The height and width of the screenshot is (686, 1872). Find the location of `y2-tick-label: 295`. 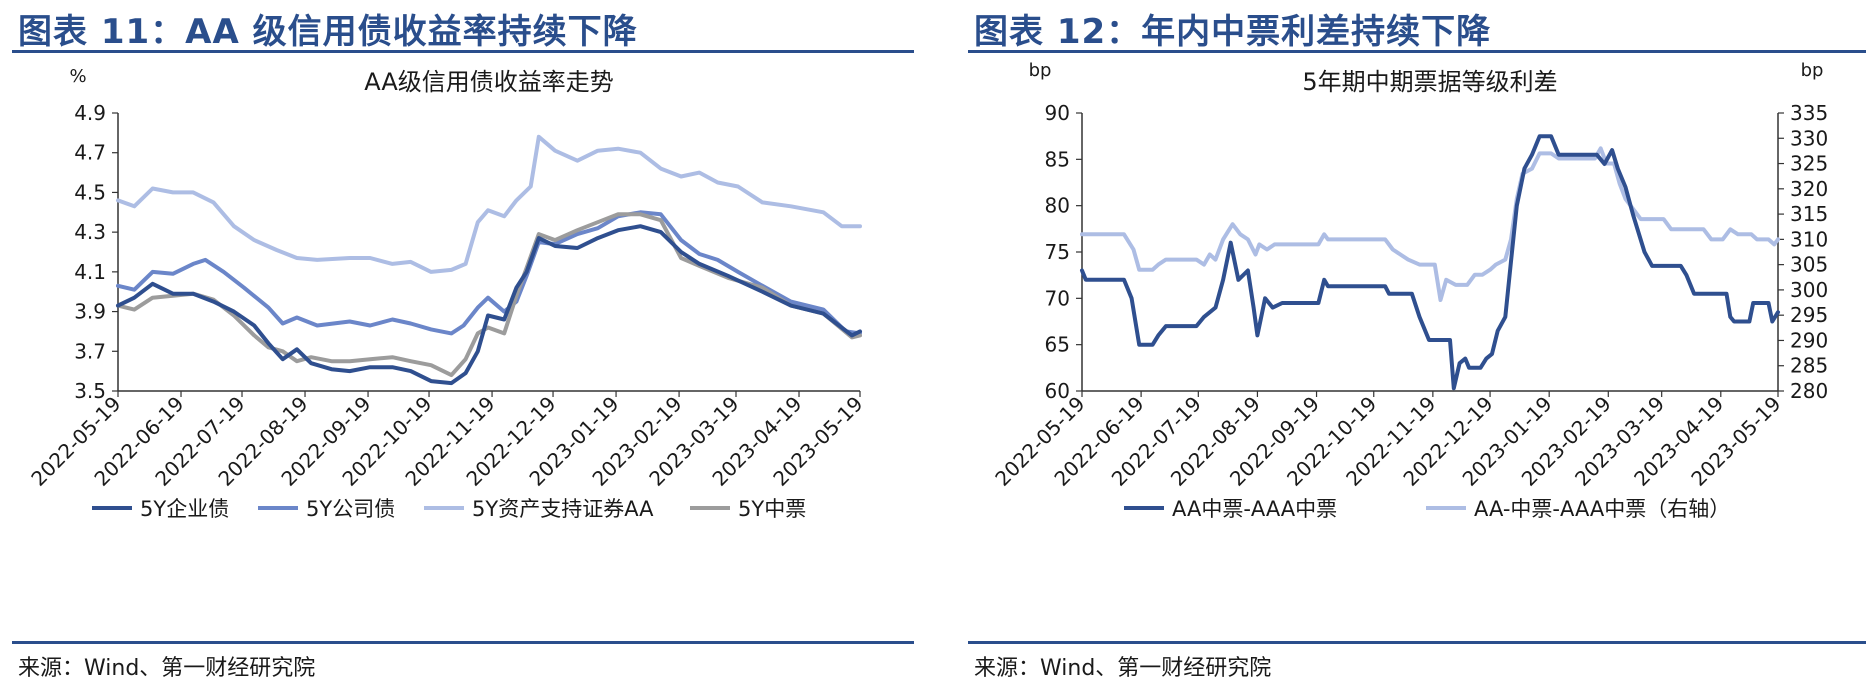

y2-tick-label: 295 is located at coordinates (1809, 315).